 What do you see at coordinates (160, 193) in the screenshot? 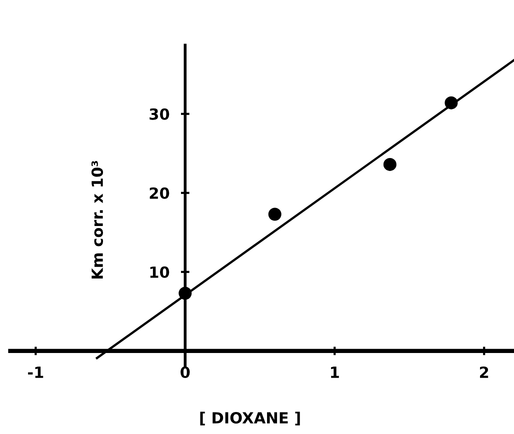
I see `y-tick-label: 20` at bounding box center [160, 193].